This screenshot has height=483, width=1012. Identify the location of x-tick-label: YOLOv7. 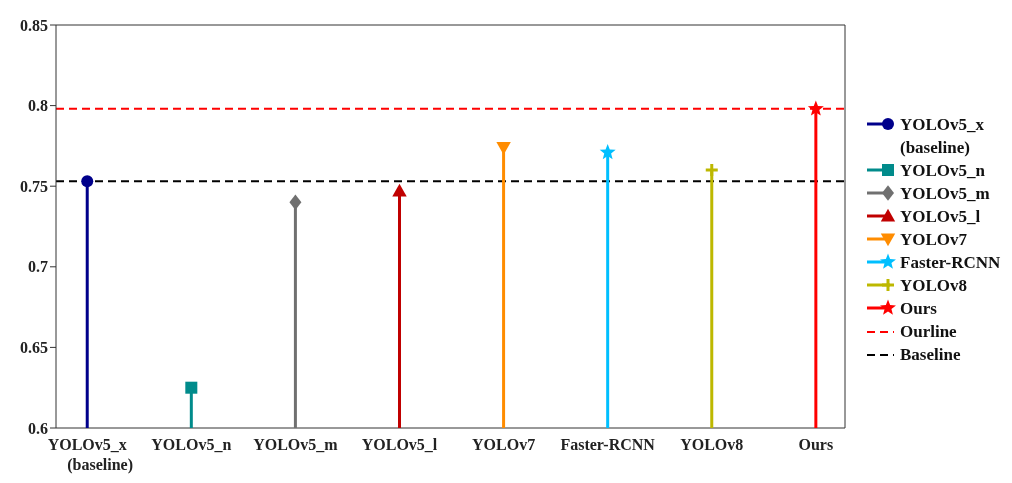
(504, 444).